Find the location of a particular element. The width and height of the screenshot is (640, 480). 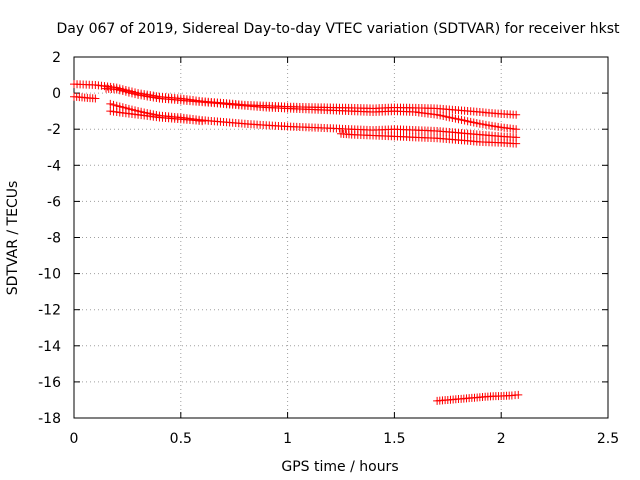

y-tick-label: -14 is located at coordinates (49, 347).